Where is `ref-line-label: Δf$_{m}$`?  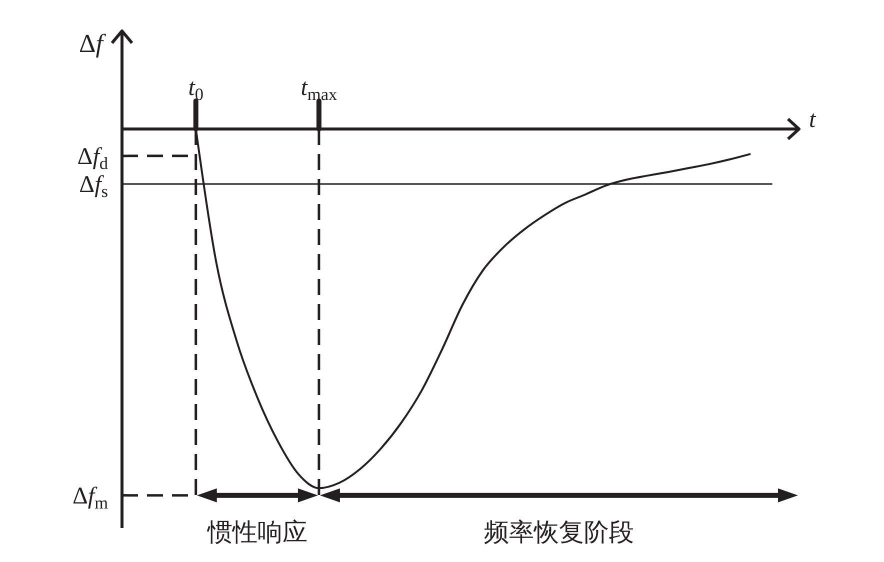 ref-line-label: Δf$_{m}$ is located at coordinates (90, 497).